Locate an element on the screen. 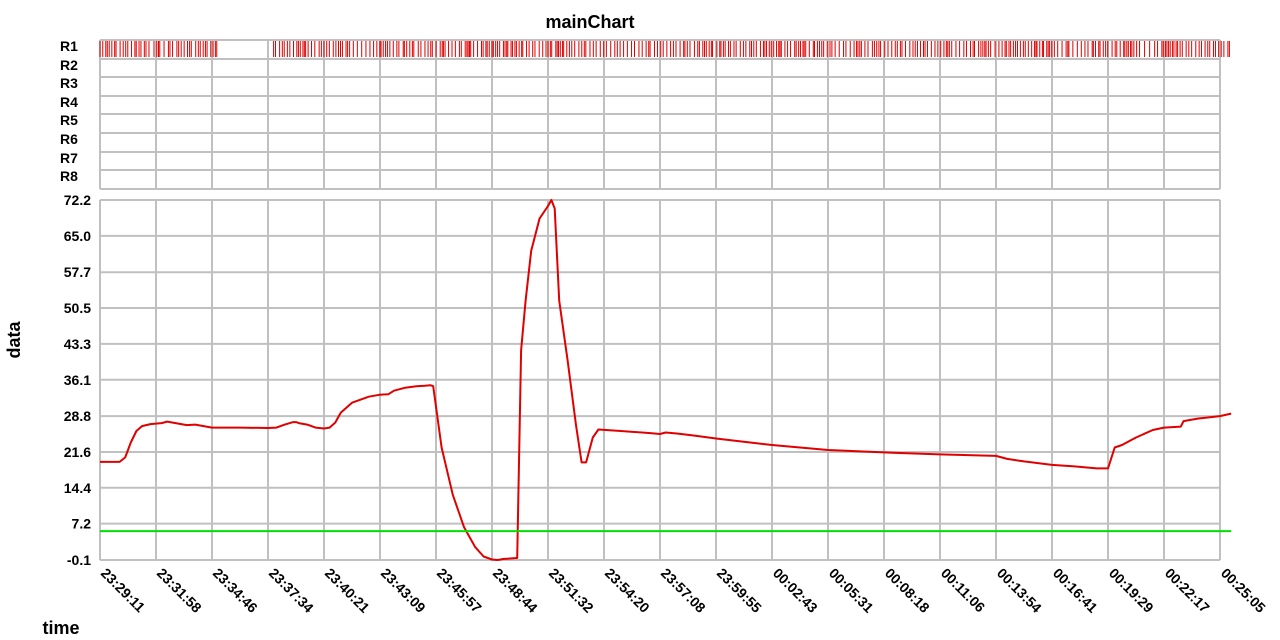  x-tick-label: 23:59:55 is located at coordinates (739, 590).